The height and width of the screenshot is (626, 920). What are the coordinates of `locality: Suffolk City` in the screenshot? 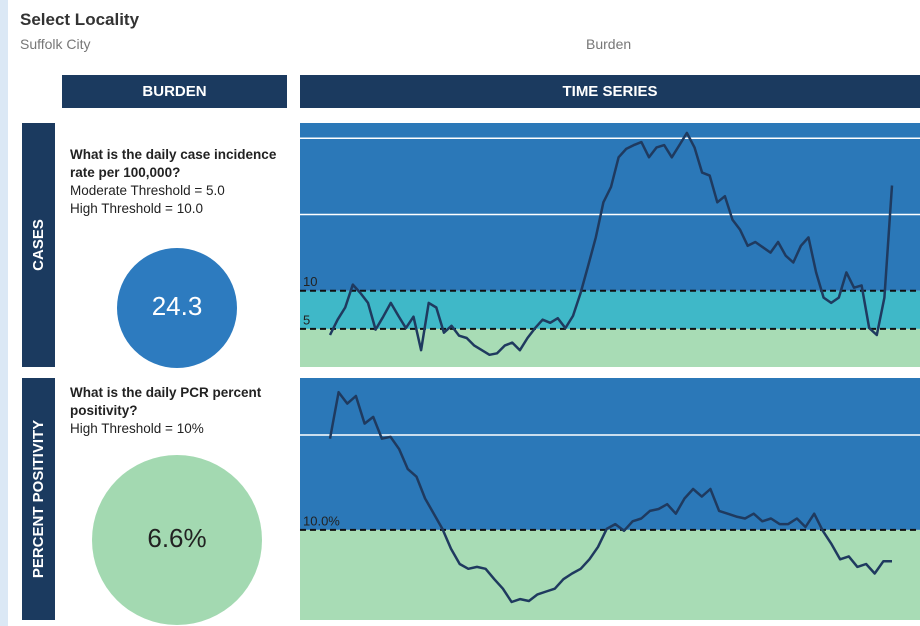 It's located at (55, 44).